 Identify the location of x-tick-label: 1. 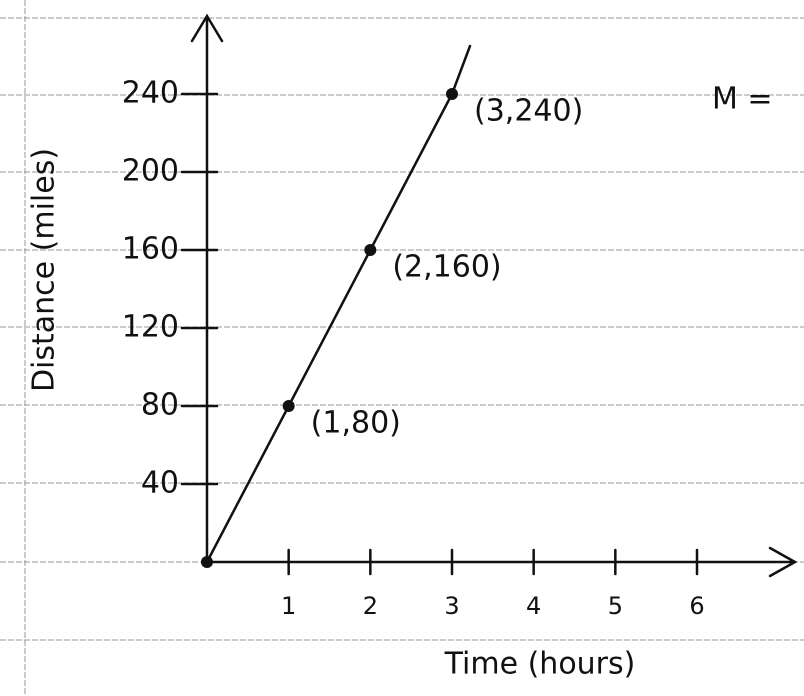
(288, 606).